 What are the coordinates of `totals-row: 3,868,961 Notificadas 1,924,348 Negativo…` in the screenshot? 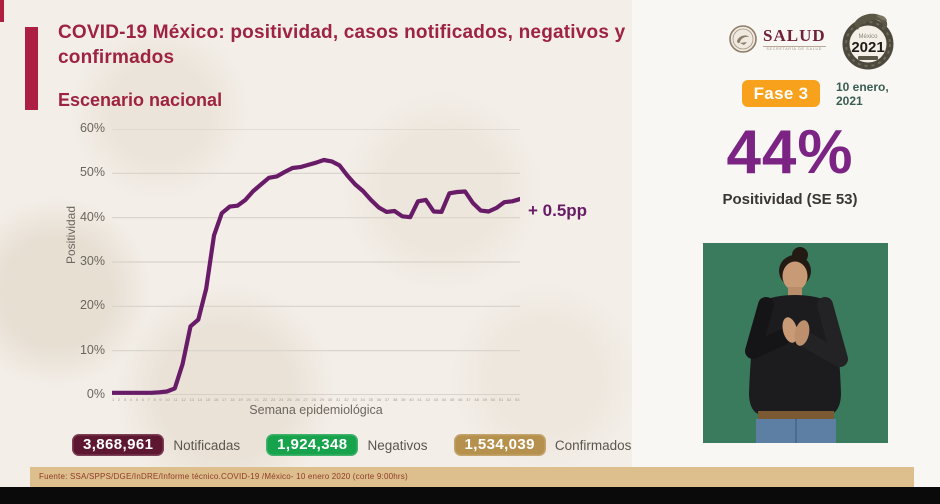 It's located at (364, 445).